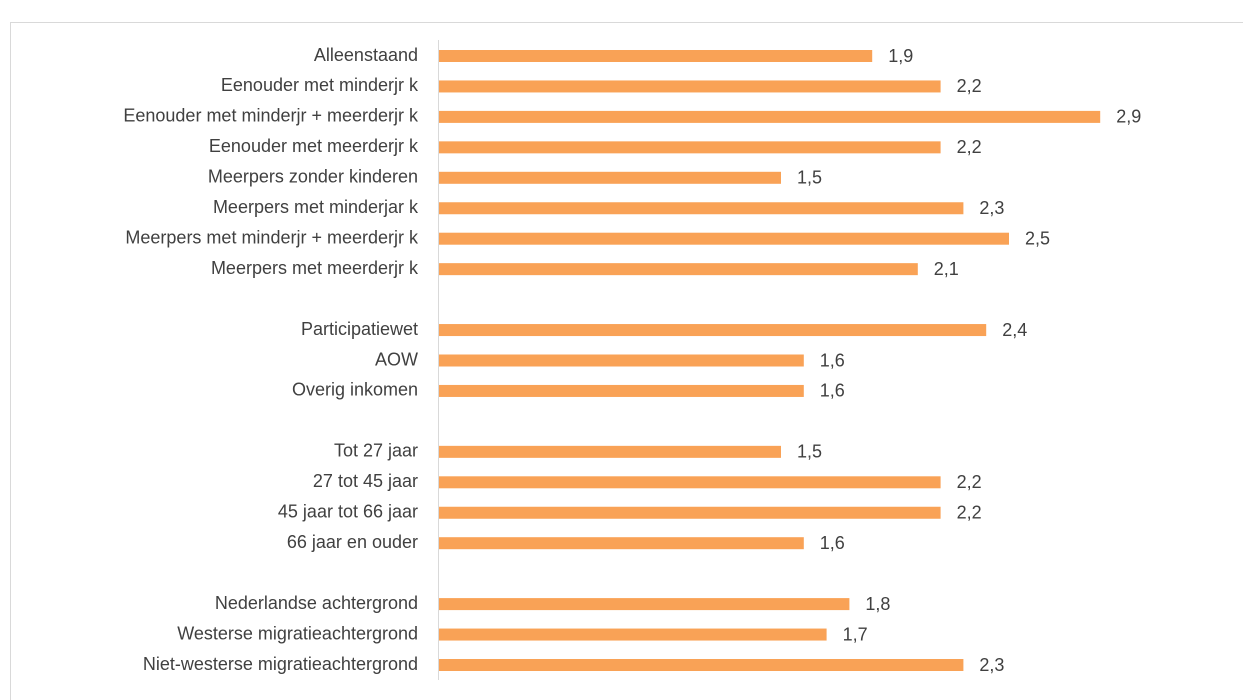 This screenshot has width=1243, height=700. I want to click on category-label: Nederlandse achtergrond, so click(316, 603).